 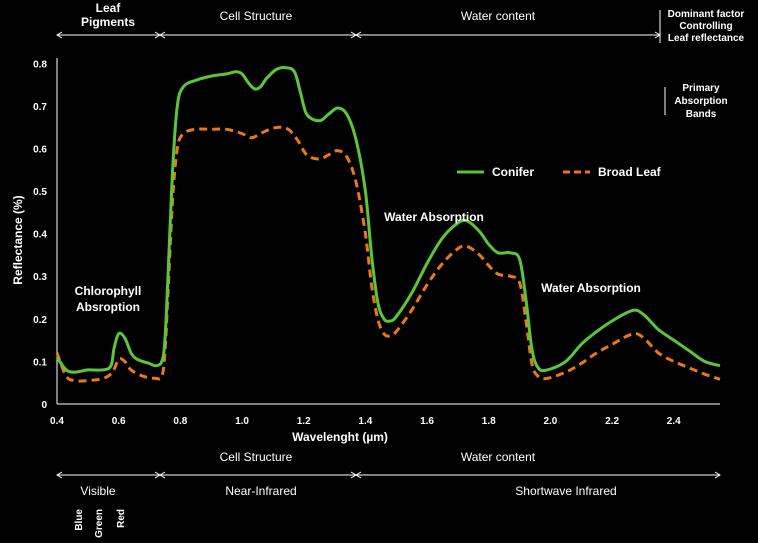 I want to click on x-tick-label: 2.4, so click(x=674, y=421).